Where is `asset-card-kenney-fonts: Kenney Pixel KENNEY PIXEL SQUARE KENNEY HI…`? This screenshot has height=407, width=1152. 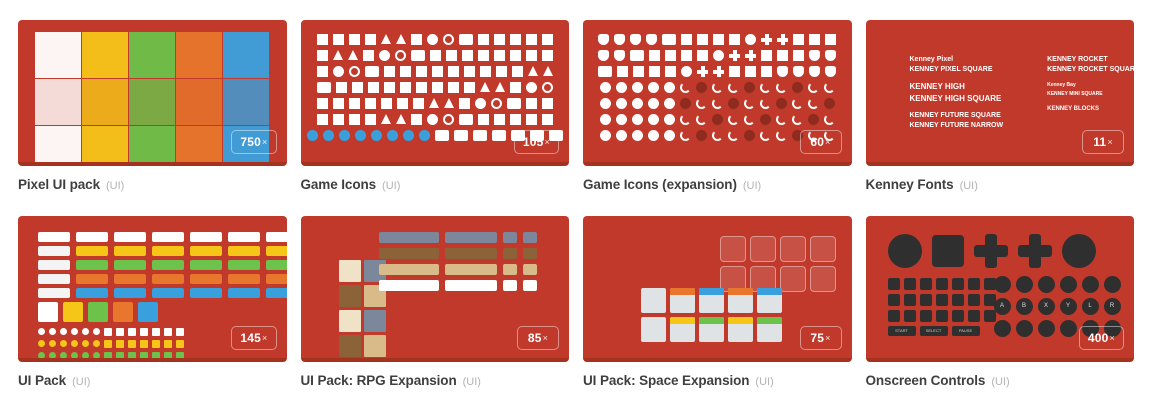 asset-card-kenney-fonts: Kenney Pixel KENNEY PIXEL SQUARE KENNEY HI… is located at coordinates (999, 110).